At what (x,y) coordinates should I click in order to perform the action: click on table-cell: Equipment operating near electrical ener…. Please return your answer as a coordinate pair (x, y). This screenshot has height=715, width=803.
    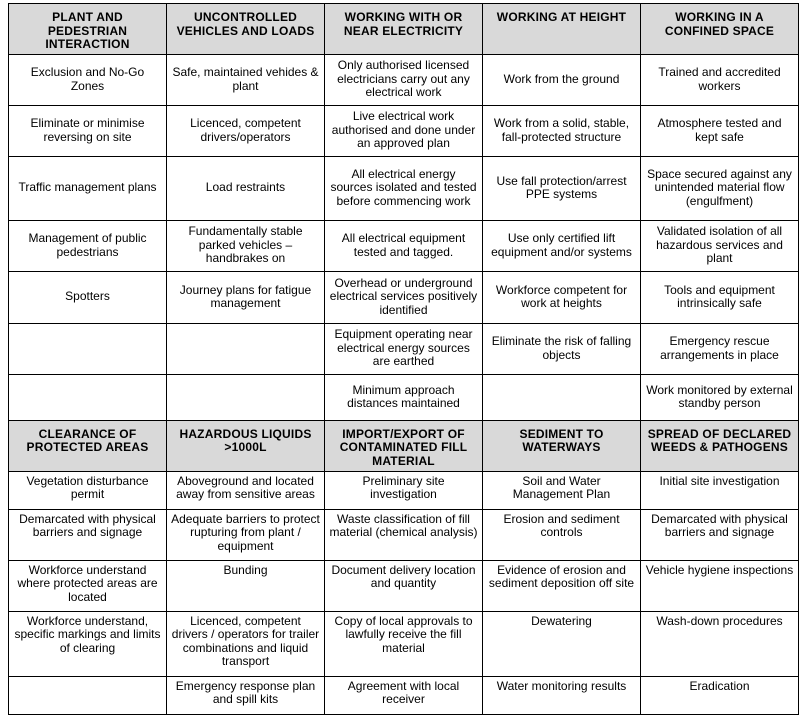
    Looking at the image, I should click on (403, 348).